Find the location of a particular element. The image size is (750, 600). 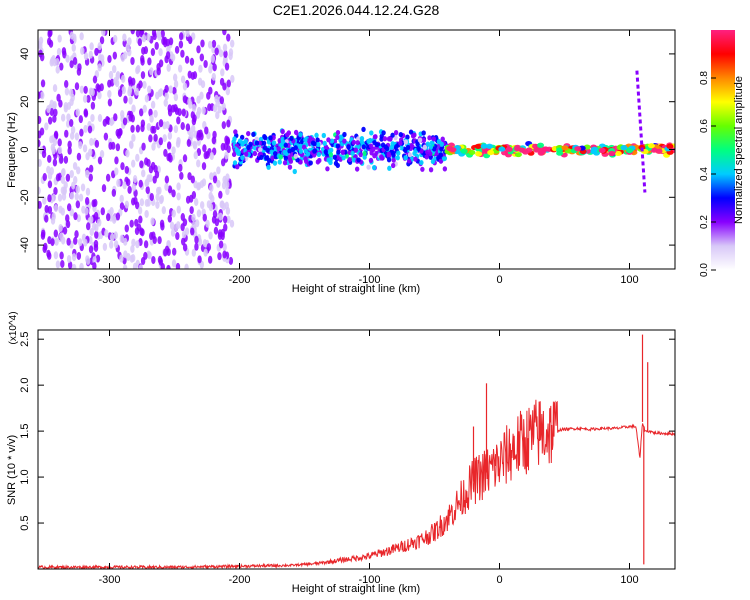

spectrogram-xtick-label: 100 is located at coordinates (629, 280).